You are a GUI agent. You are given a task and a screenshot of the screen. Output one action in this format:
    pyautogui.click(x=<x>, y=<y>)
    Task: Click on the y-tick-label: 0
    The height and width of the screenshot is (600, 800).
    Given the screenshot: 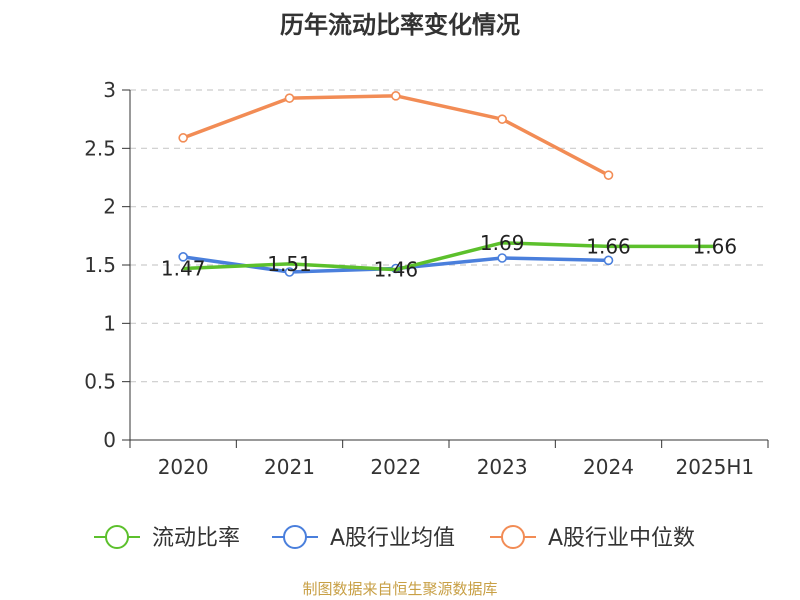 What is the action you would take?
    pyautogui.click(x=109, y=440)
    